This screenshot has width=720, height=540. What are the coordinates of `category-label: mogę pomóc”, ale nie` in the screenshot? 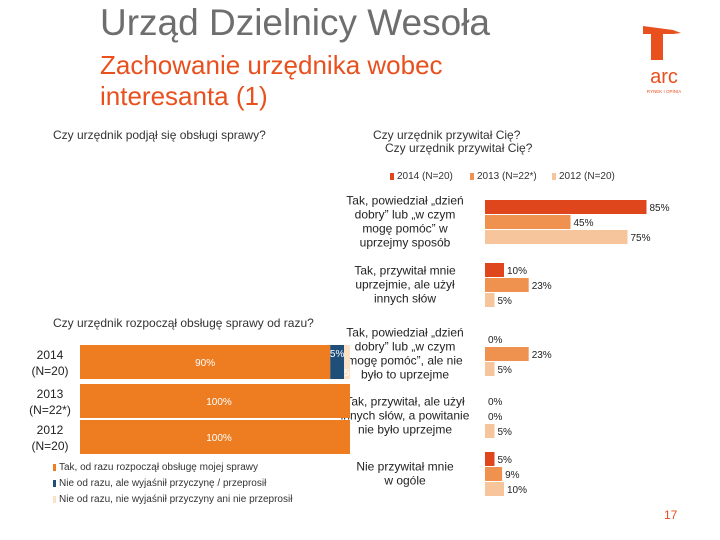 It's located at (405, 361).